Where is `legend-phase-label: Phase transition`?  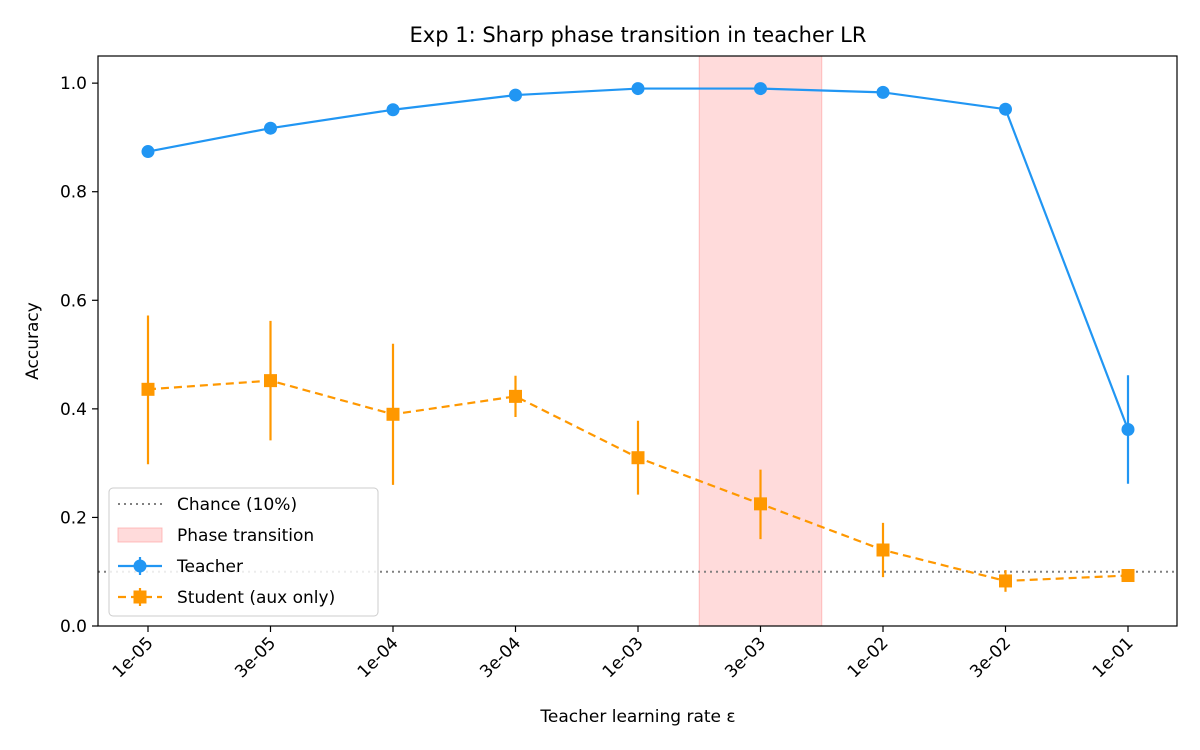 legend-phase-label: Phase transition is located at coordinates (245, 536).